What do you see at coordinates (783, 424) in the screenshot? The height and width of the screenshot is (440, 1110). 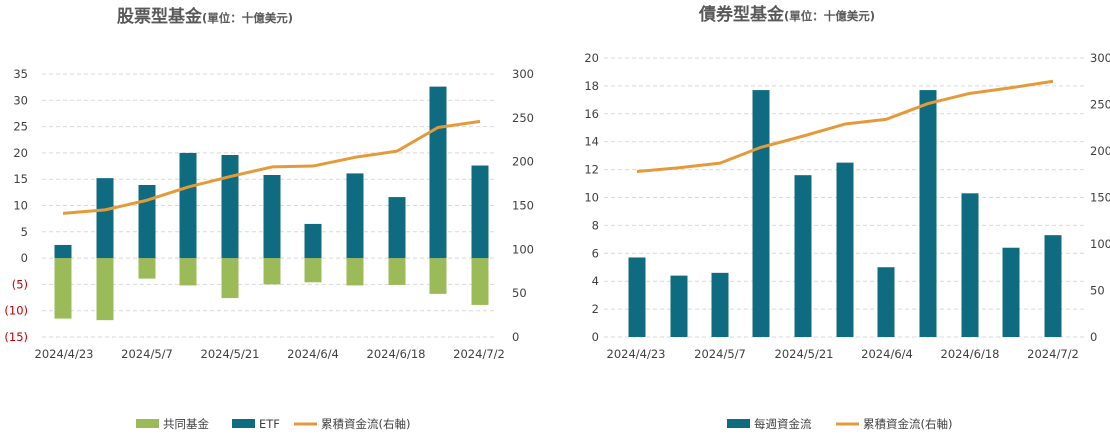 I see `bond-legend-label: 每週資金流` at bounding box center [783, 424].